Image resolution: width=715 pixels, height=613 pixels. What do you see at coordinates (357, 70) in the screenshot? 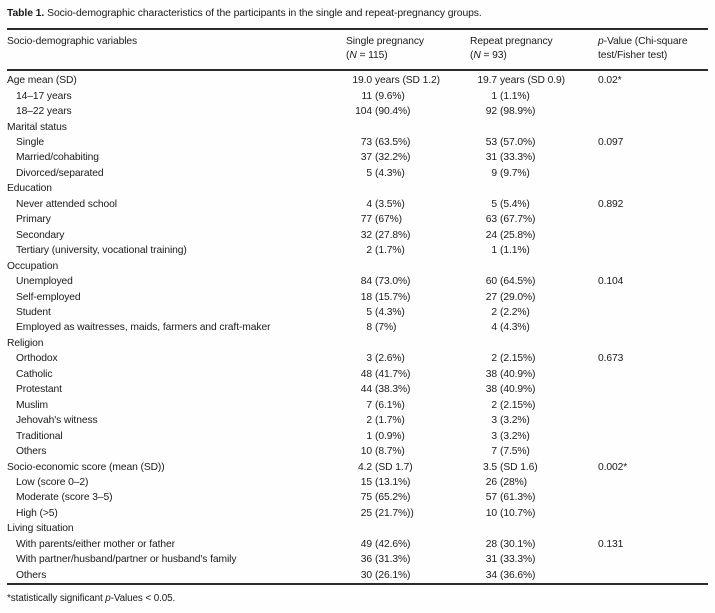
I see `table-header-rule` at bounding box center [357, 70].